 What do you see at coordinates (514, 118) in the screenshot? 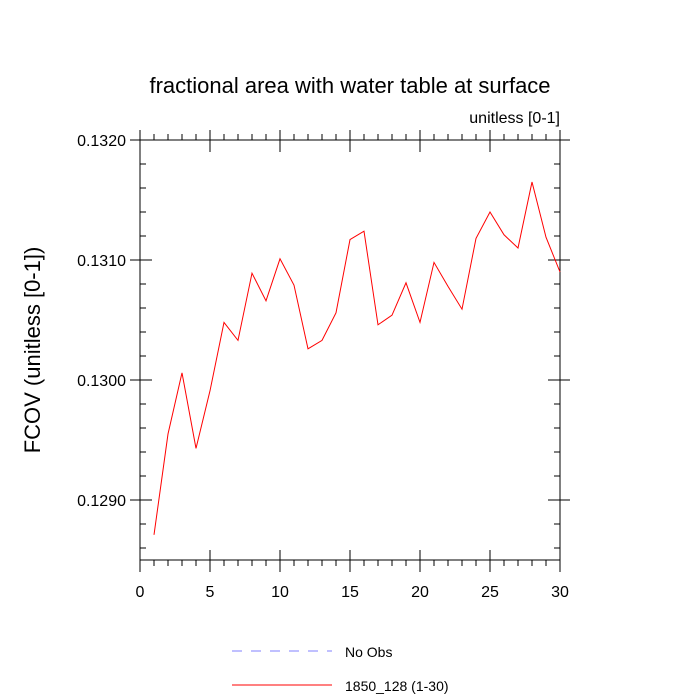
I see `chart-subtitle: unitless [0-1]` at bounding box center [514, 118].